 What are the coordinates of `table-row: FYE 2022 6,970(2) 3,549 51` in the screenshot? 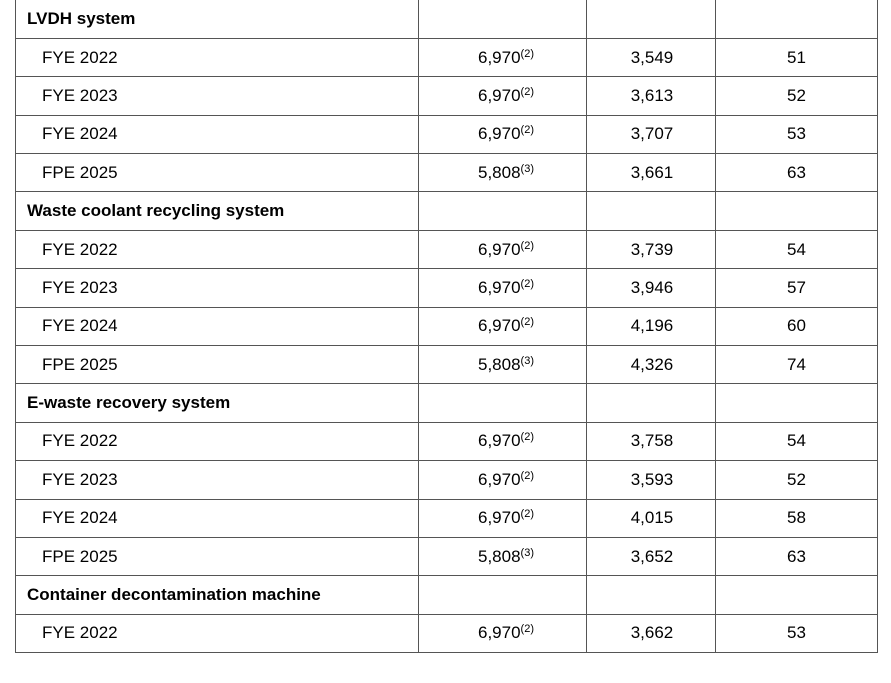 It's located at (446, 57).